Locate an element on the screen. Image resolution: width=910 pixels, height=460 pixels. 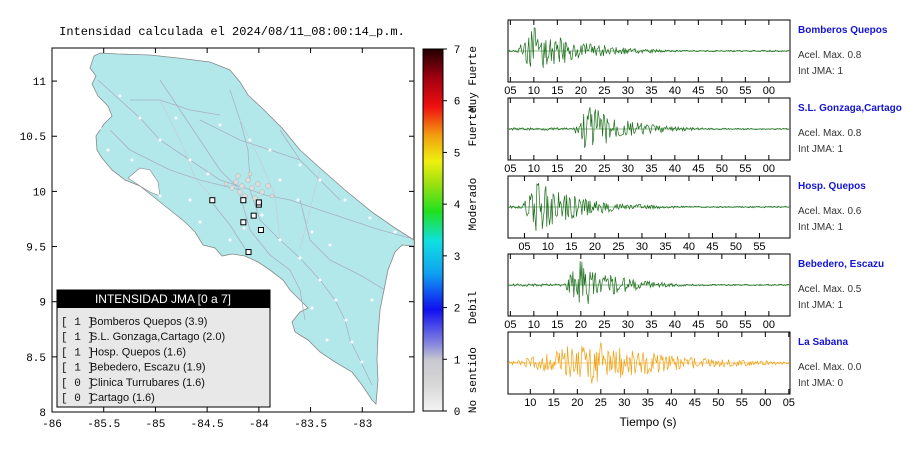
colorbar-tick-label: 7 is located at coordinates (457, 51).